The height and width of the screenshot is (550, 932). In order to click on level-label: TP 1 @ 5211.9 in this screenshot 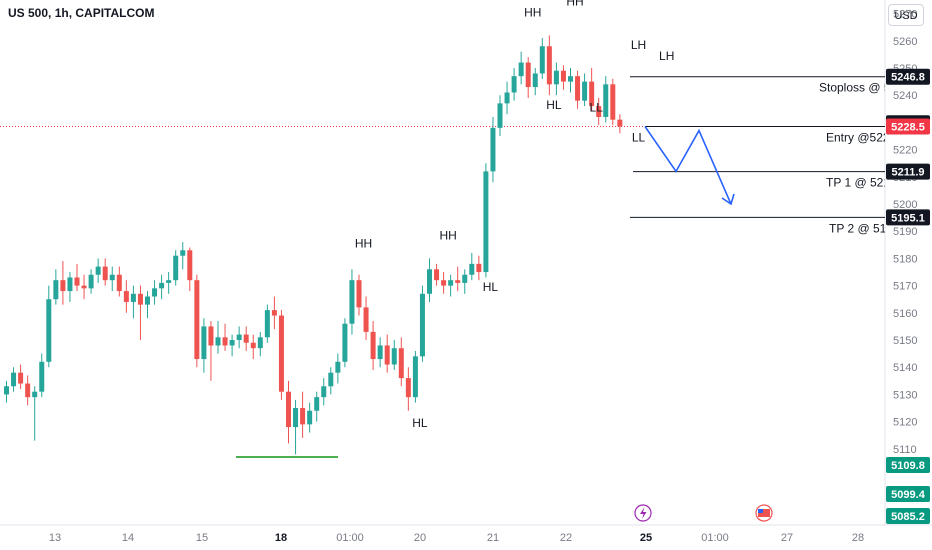, I will do `click(866, 183)`.